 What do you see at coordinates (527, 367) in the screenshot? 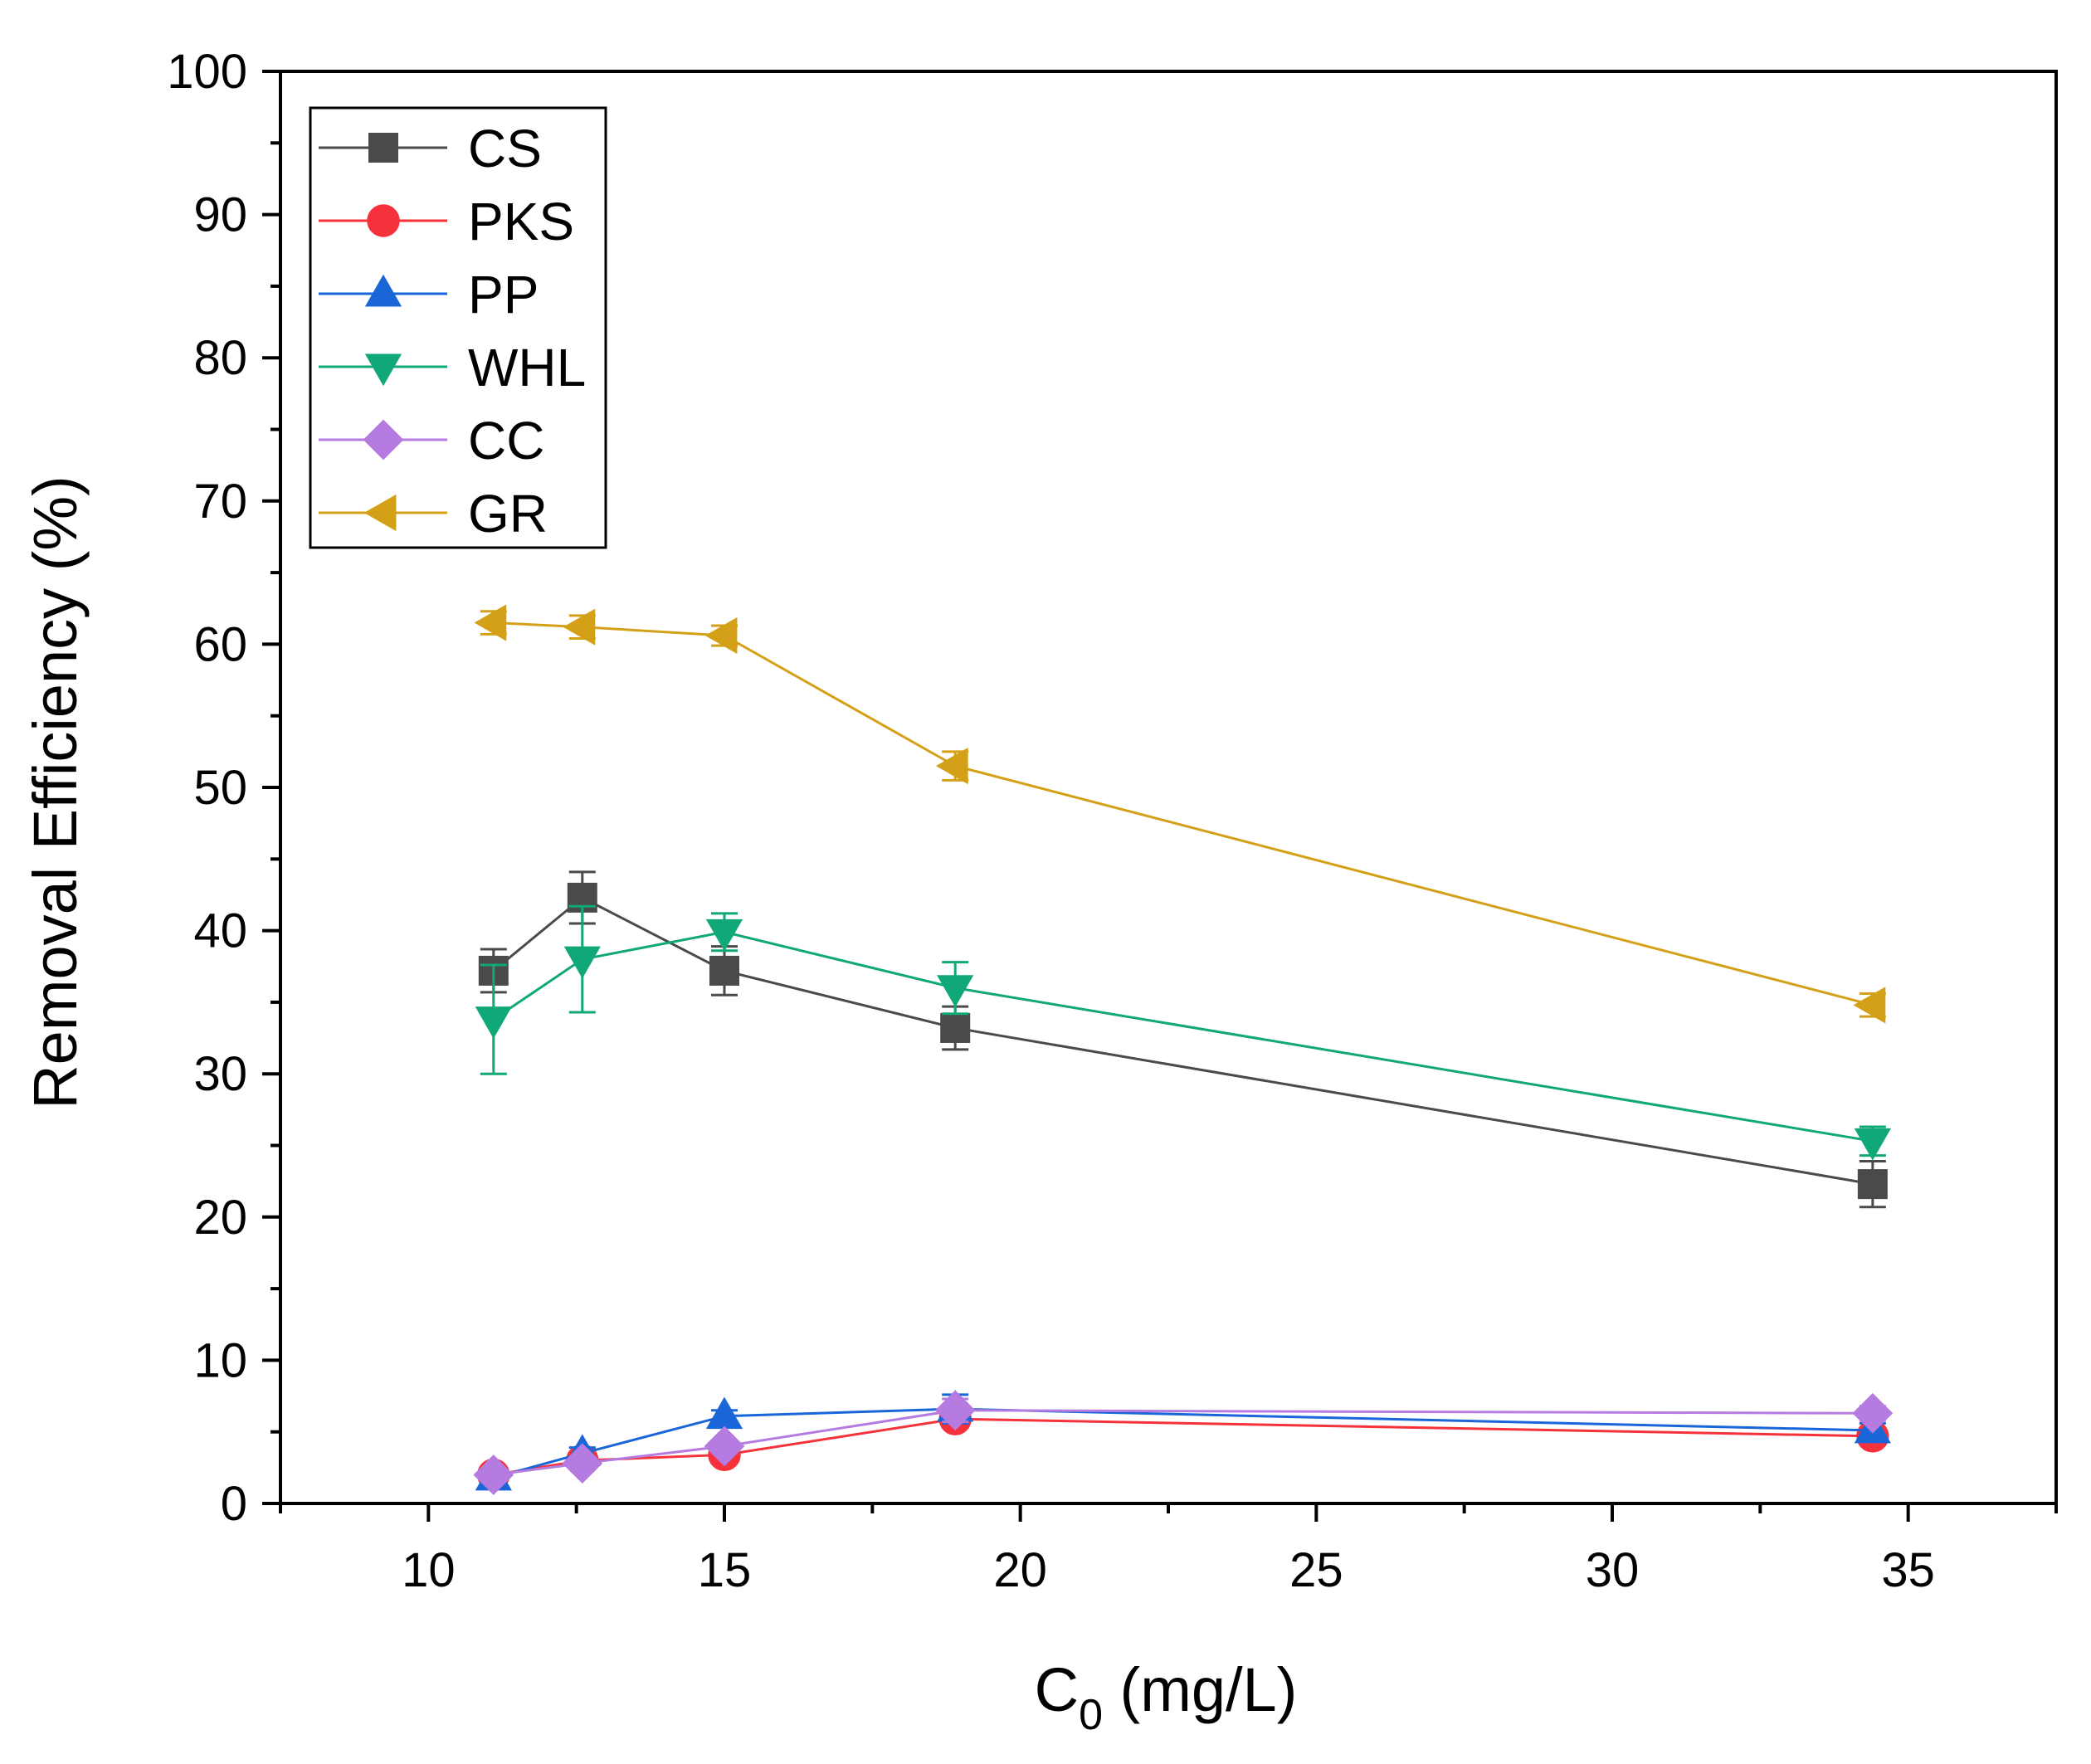
I see `legend-label-whl: WHL` at bounding box center [527, 367].